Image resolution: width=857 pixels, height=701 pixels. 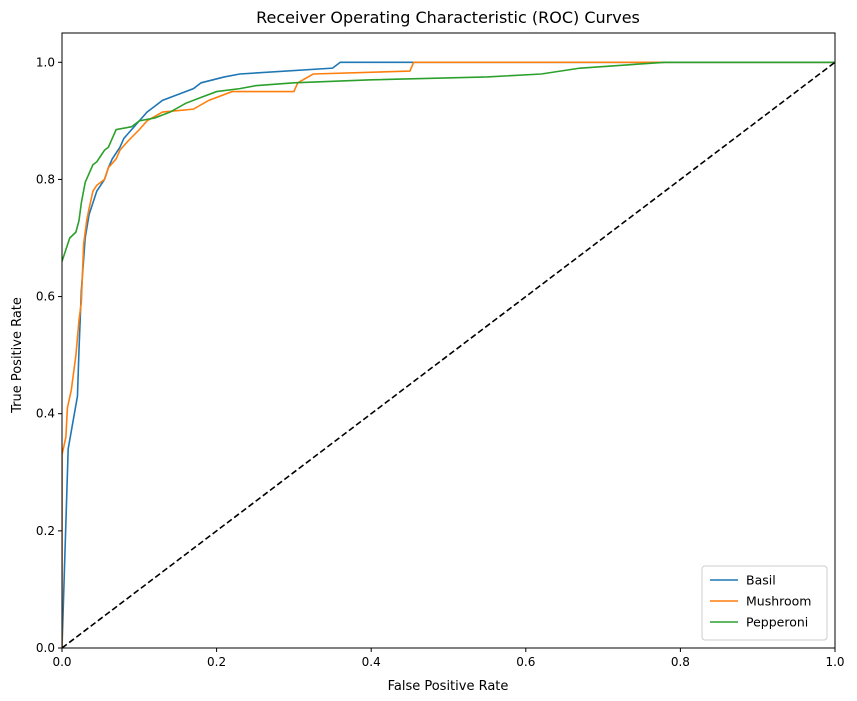 I want to click on x-tick-label: 0.0, so click(x=61, y=662).